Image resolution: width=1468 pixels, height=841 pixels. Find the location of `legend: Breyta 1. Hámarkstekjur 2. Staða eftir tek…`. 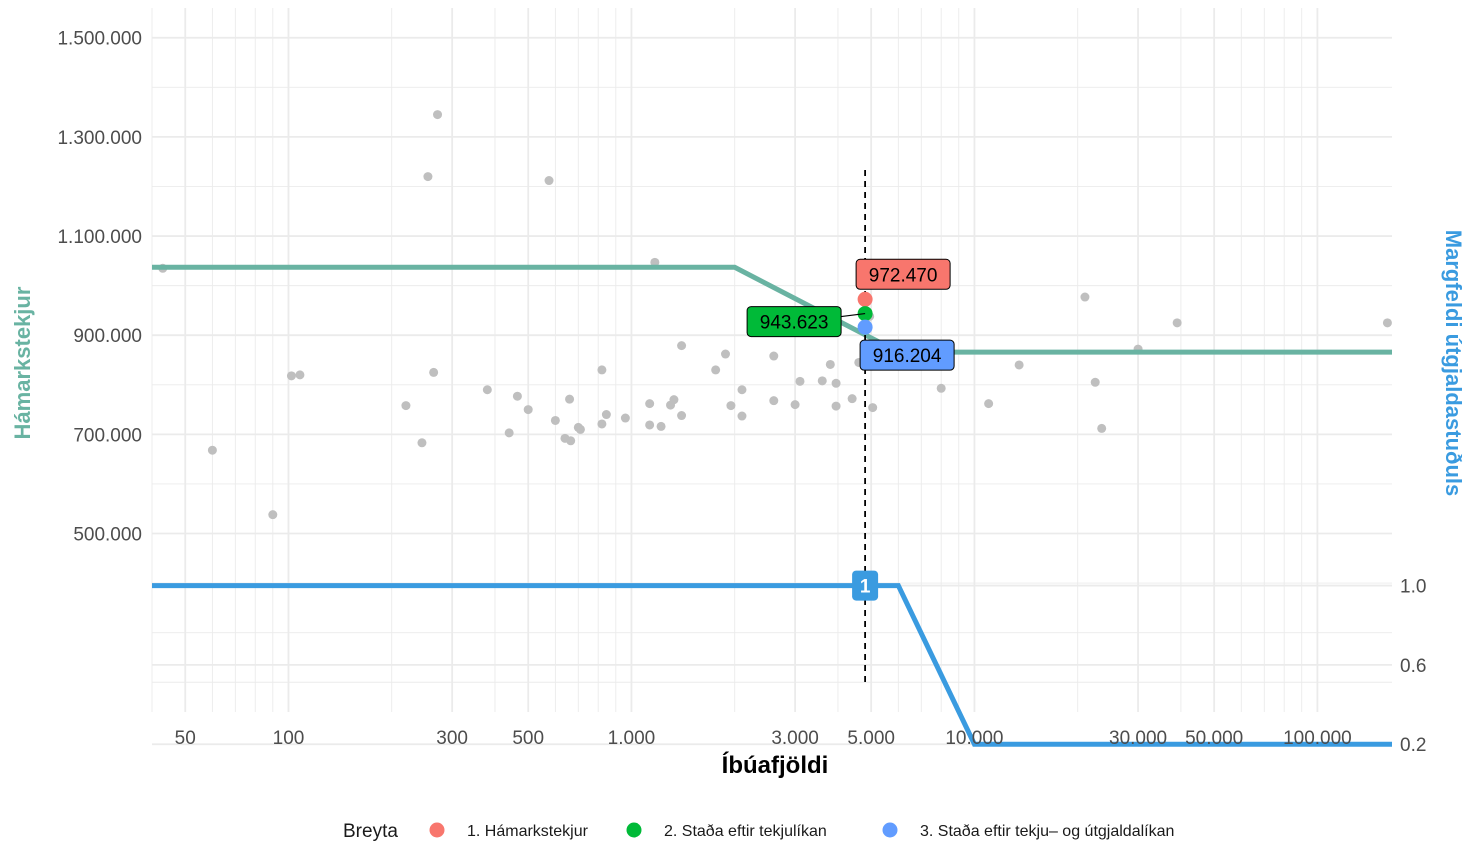

legend: Breyta 1. Hámarkstekjur 2. Staða eftir tek… is located at coordinates (758, 831).